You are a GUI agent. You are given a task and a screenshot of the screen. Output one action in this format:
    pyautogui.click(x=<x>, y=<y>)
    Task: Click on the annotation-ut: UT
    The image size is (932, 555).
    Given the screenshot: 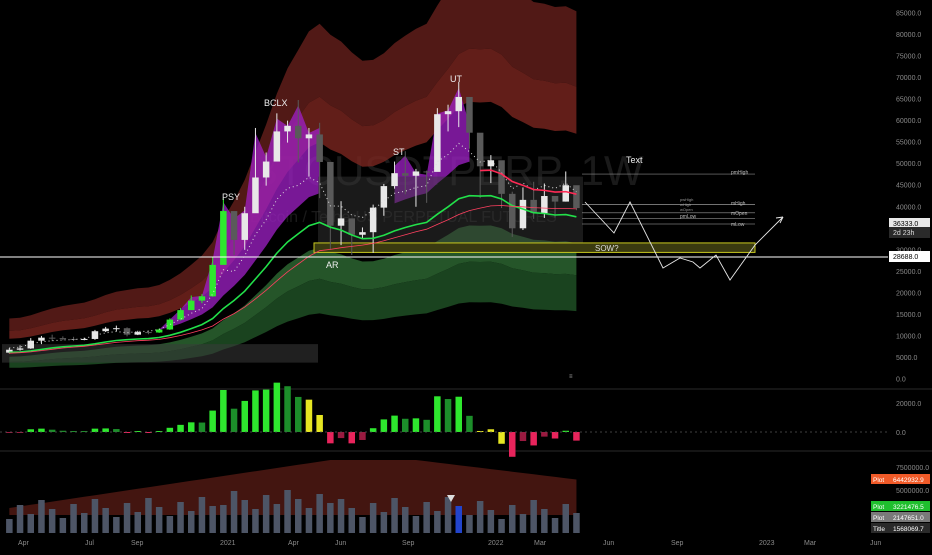 What is the action you would take?
    pyautogui.click(x=456, y=79)
    